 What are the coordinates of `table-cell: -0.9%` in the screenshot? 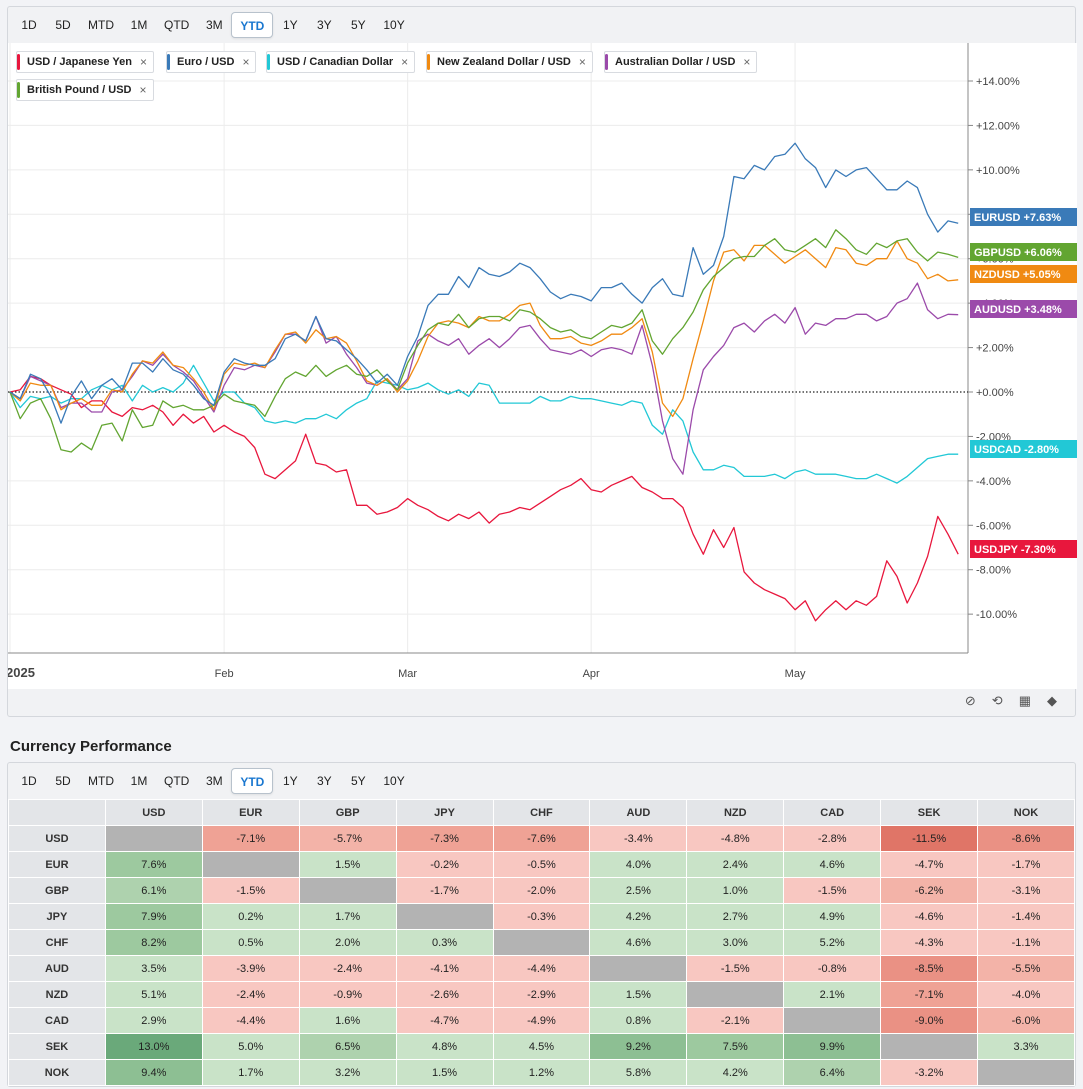 It's located at (347, 994).